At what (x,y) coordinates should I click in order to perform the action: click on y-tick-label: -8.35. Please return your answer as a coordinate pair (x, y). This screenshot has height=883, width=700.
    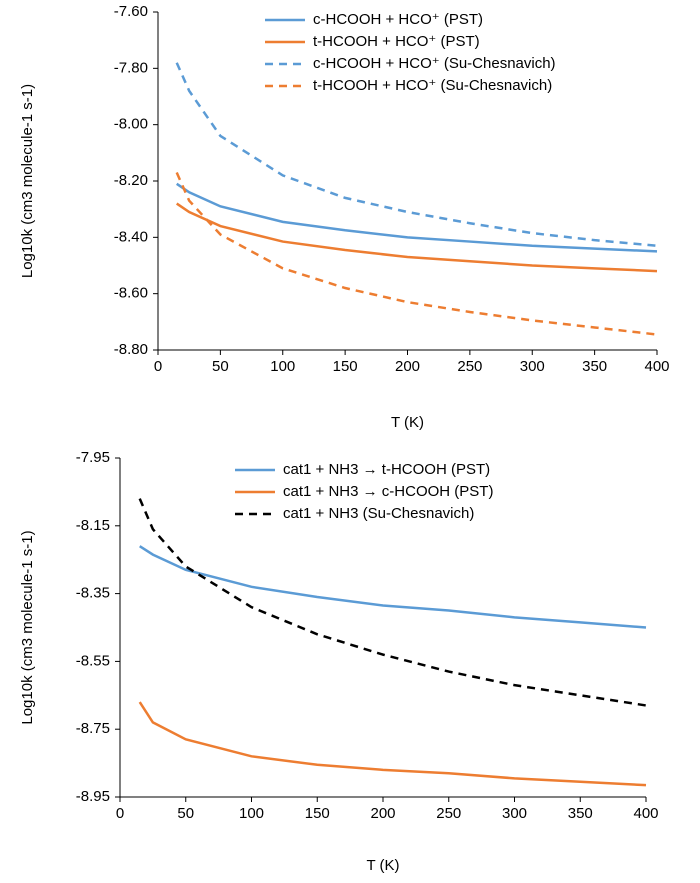
    Looking at the image, I should click on (93, 593).